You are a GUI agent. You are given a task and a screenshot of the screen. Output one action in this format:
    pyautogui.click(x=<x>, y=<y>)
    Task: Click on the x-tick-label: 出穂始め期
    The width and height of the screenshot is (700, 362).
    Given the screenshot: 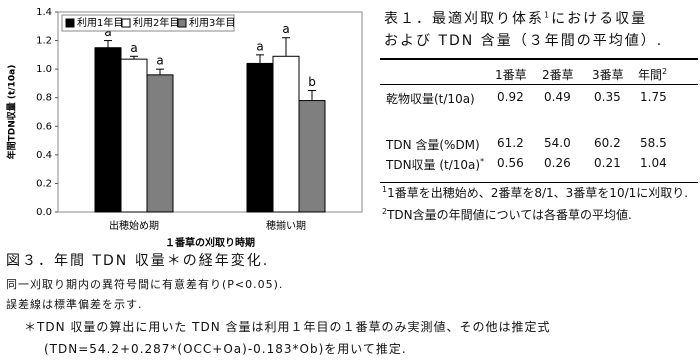 What is the action you would take?
    pyautogui.click(x=134, y=225)
    